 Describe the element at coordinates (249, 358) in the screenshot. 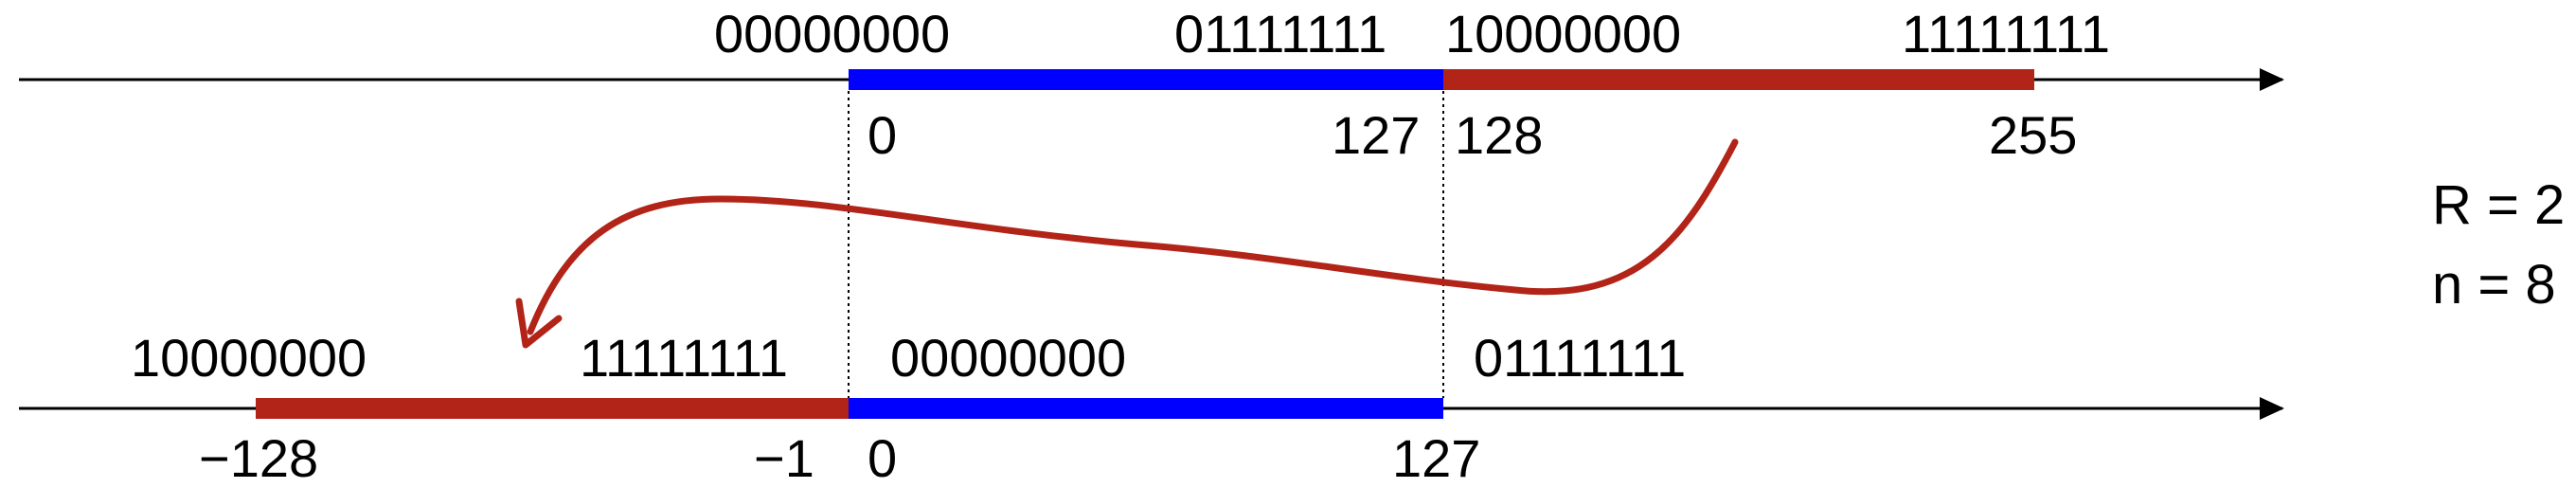

I see `bottom-bits-neg128: 10000000` at that location.